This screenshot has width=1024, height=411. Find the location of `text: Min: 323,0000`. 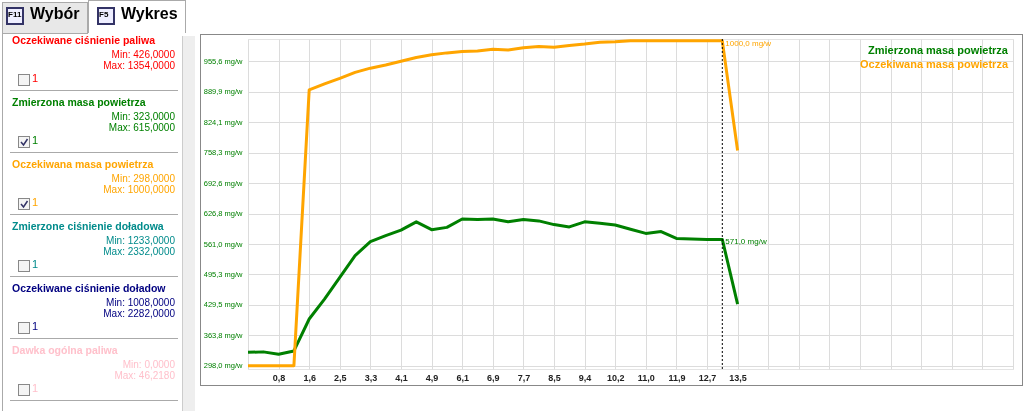

text: Min: 323,0000 is located at coordinates (143, 116).